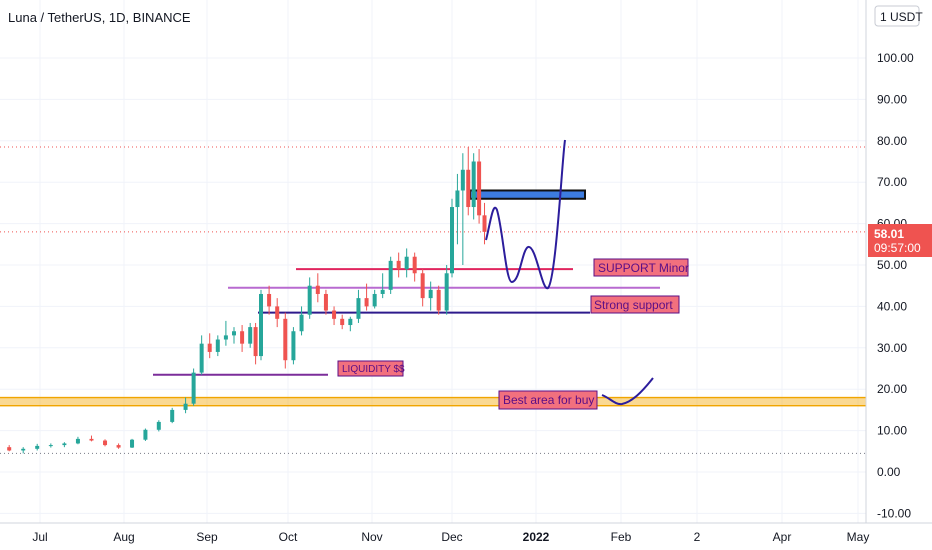  I want to click on x-tick-label: Apr, so click(782, 537).